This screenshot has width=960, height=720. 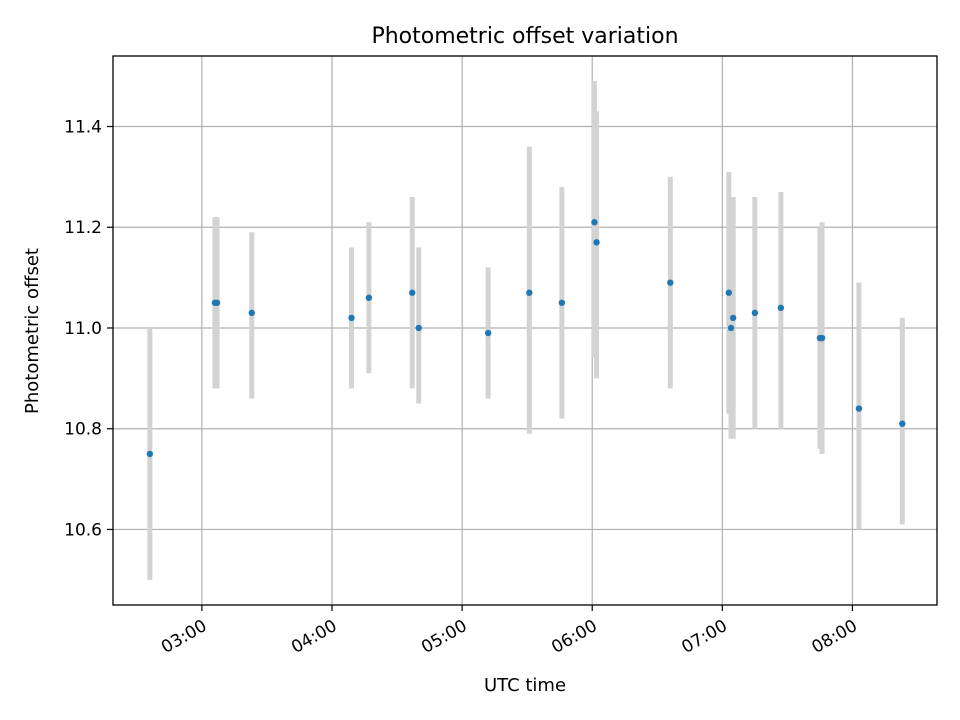 What do you see at coordinates (83, 329) in the screenshot?
I see `y-tick-label: 11.0` at bounding box center [83, 329].